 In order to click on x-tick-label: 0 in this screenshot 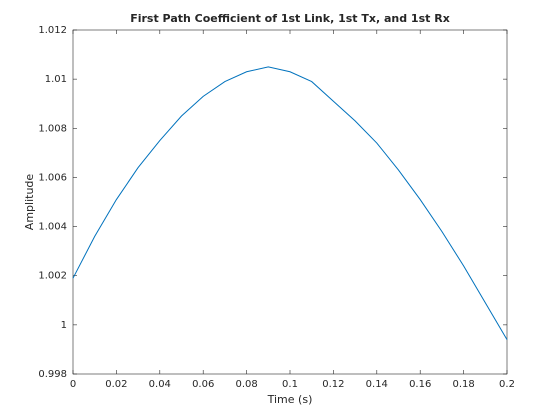, I will do `click(73, 384)`.